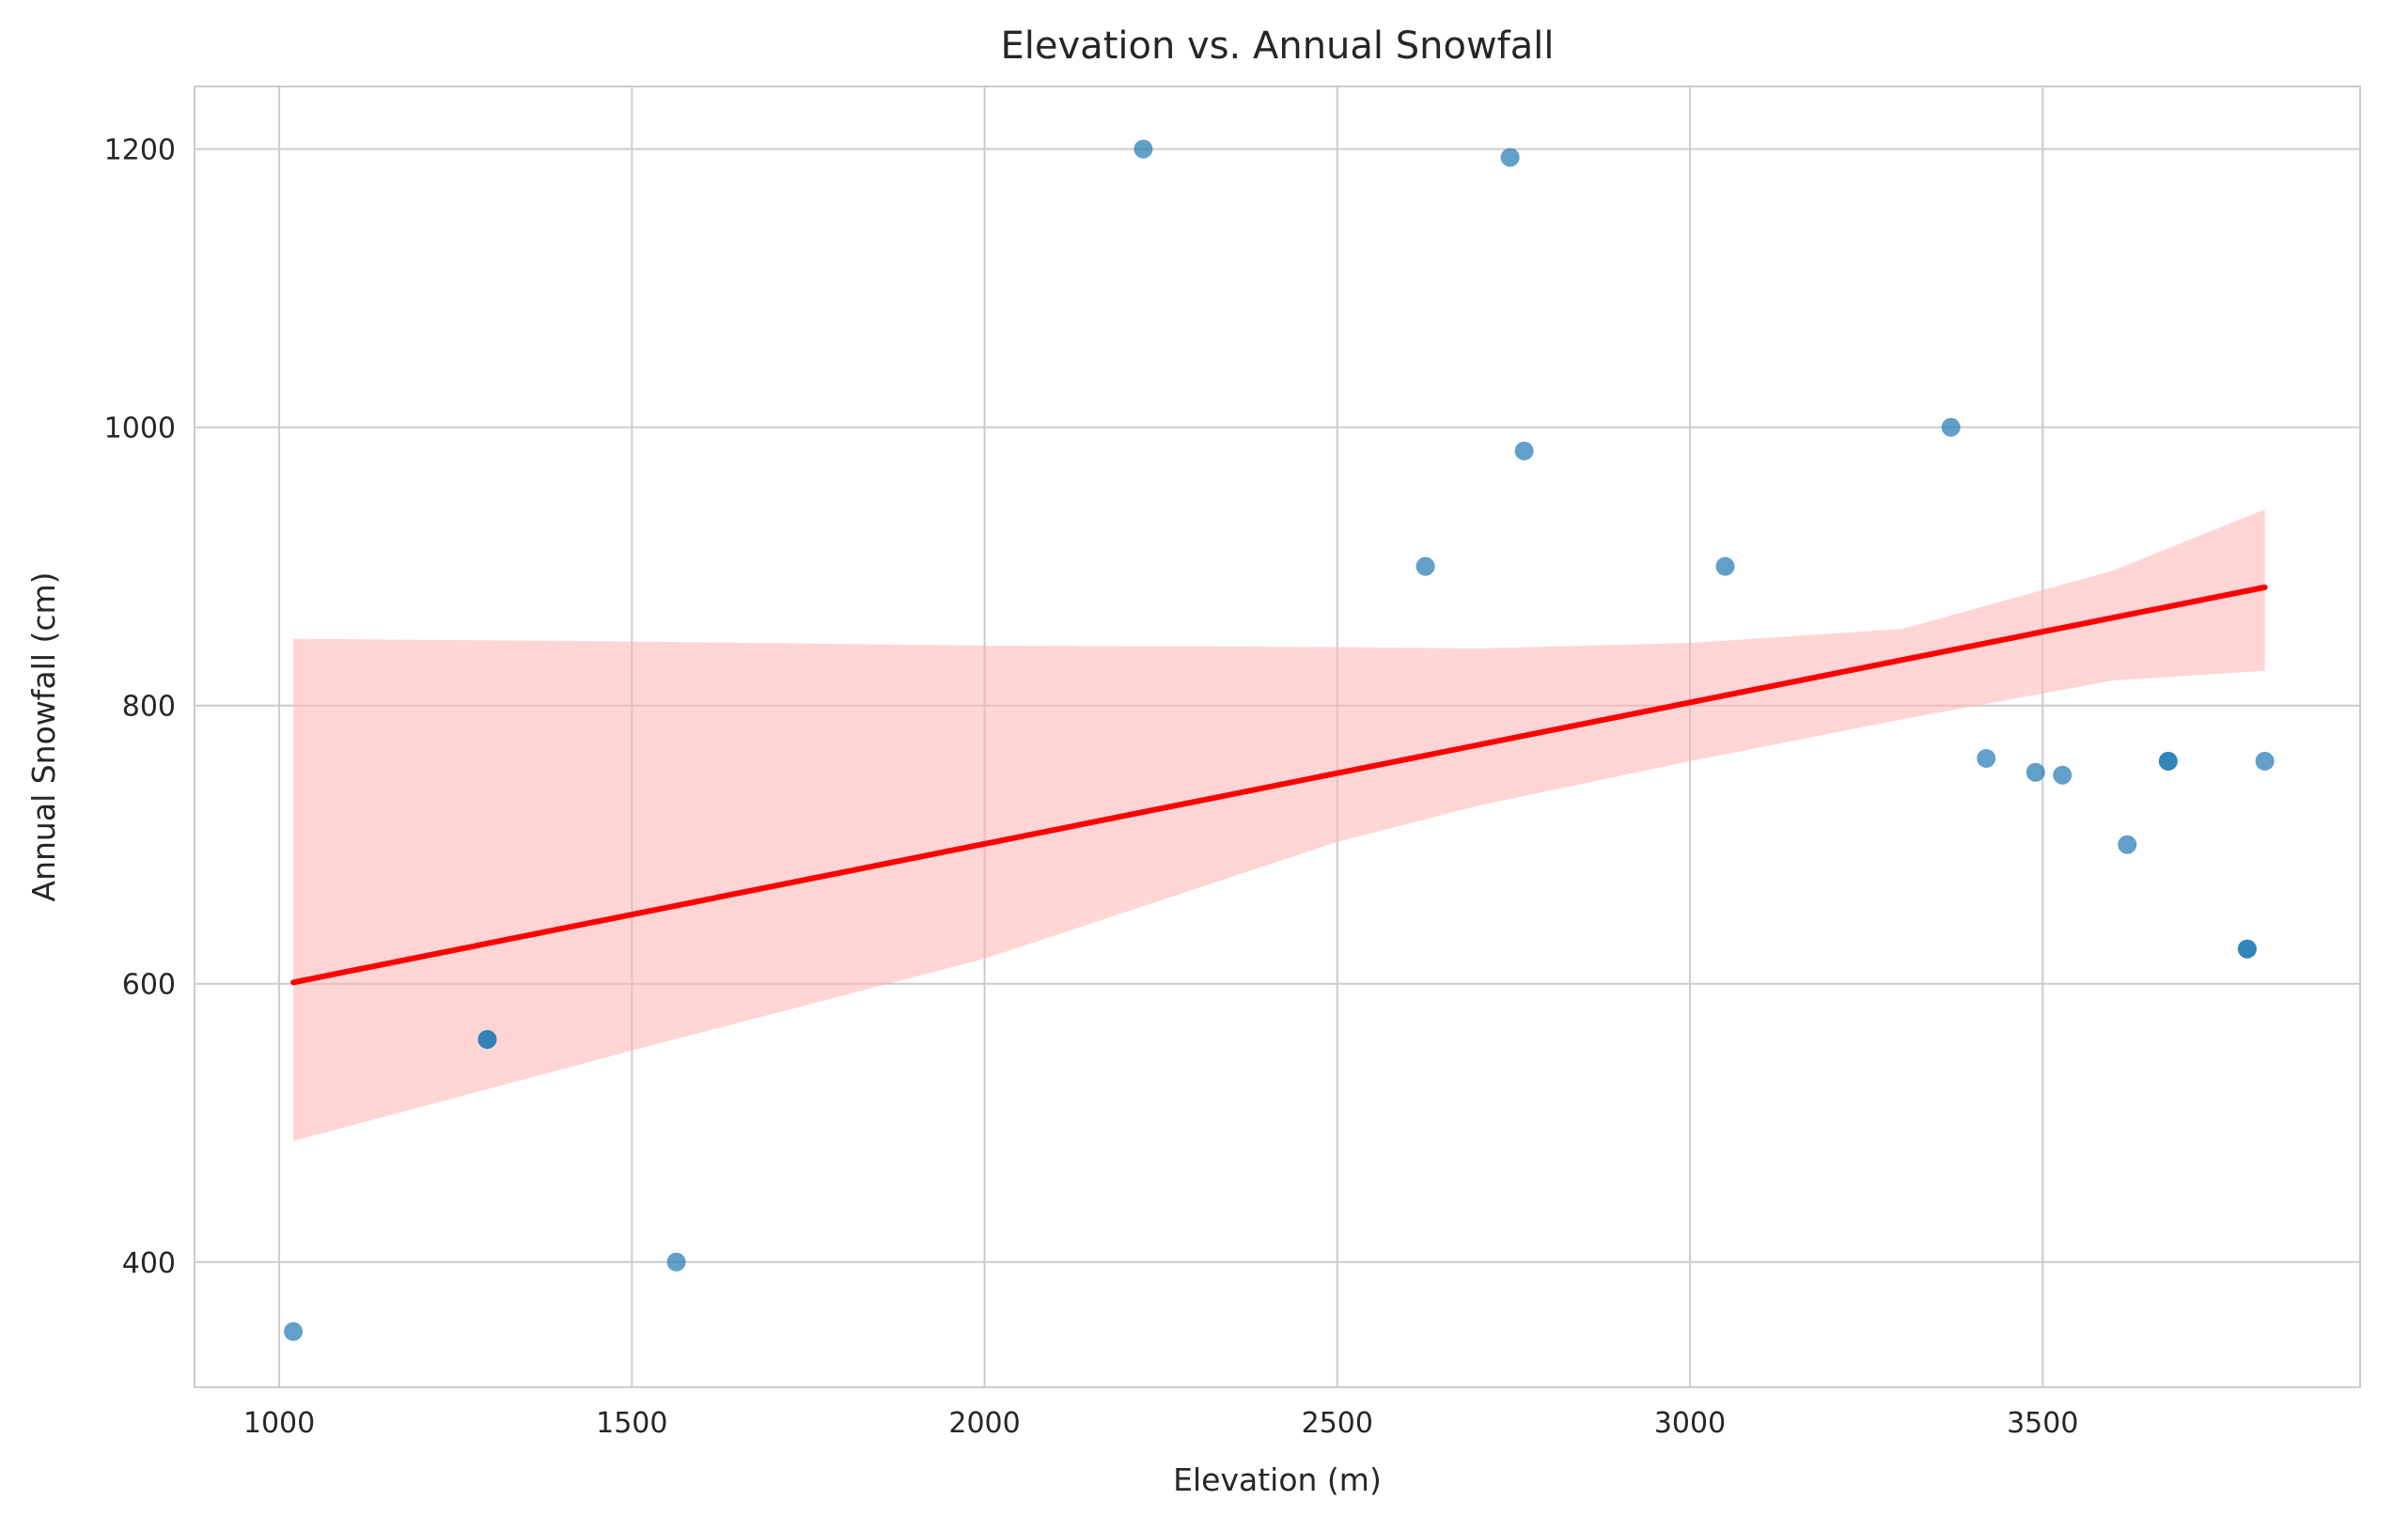  What do you see at coordinates (631, 1424) in the screenshot?
I see `x-tick-label: 1500` at bounding box center [631, 1424].